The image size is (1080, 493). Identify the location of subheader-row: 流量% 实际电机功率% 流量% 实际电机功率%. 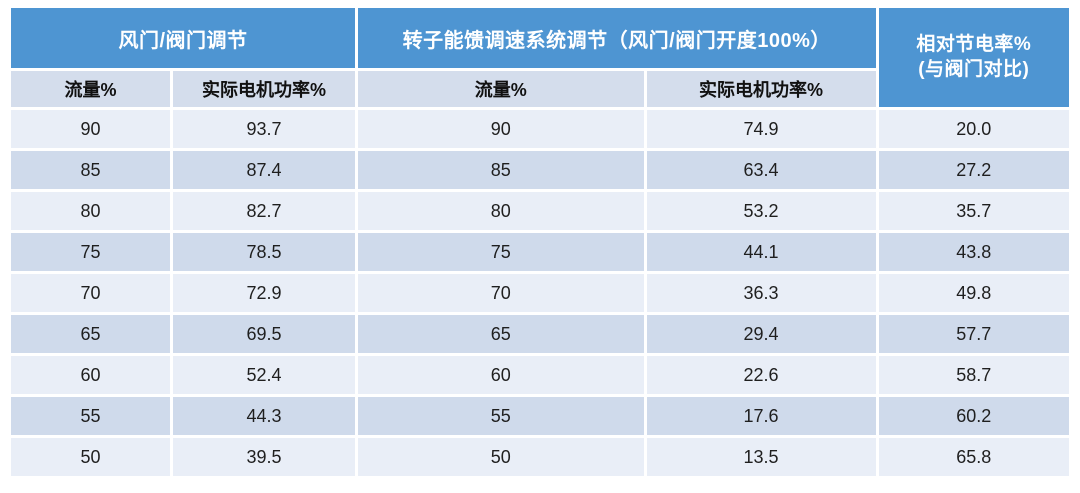
(540, 89).